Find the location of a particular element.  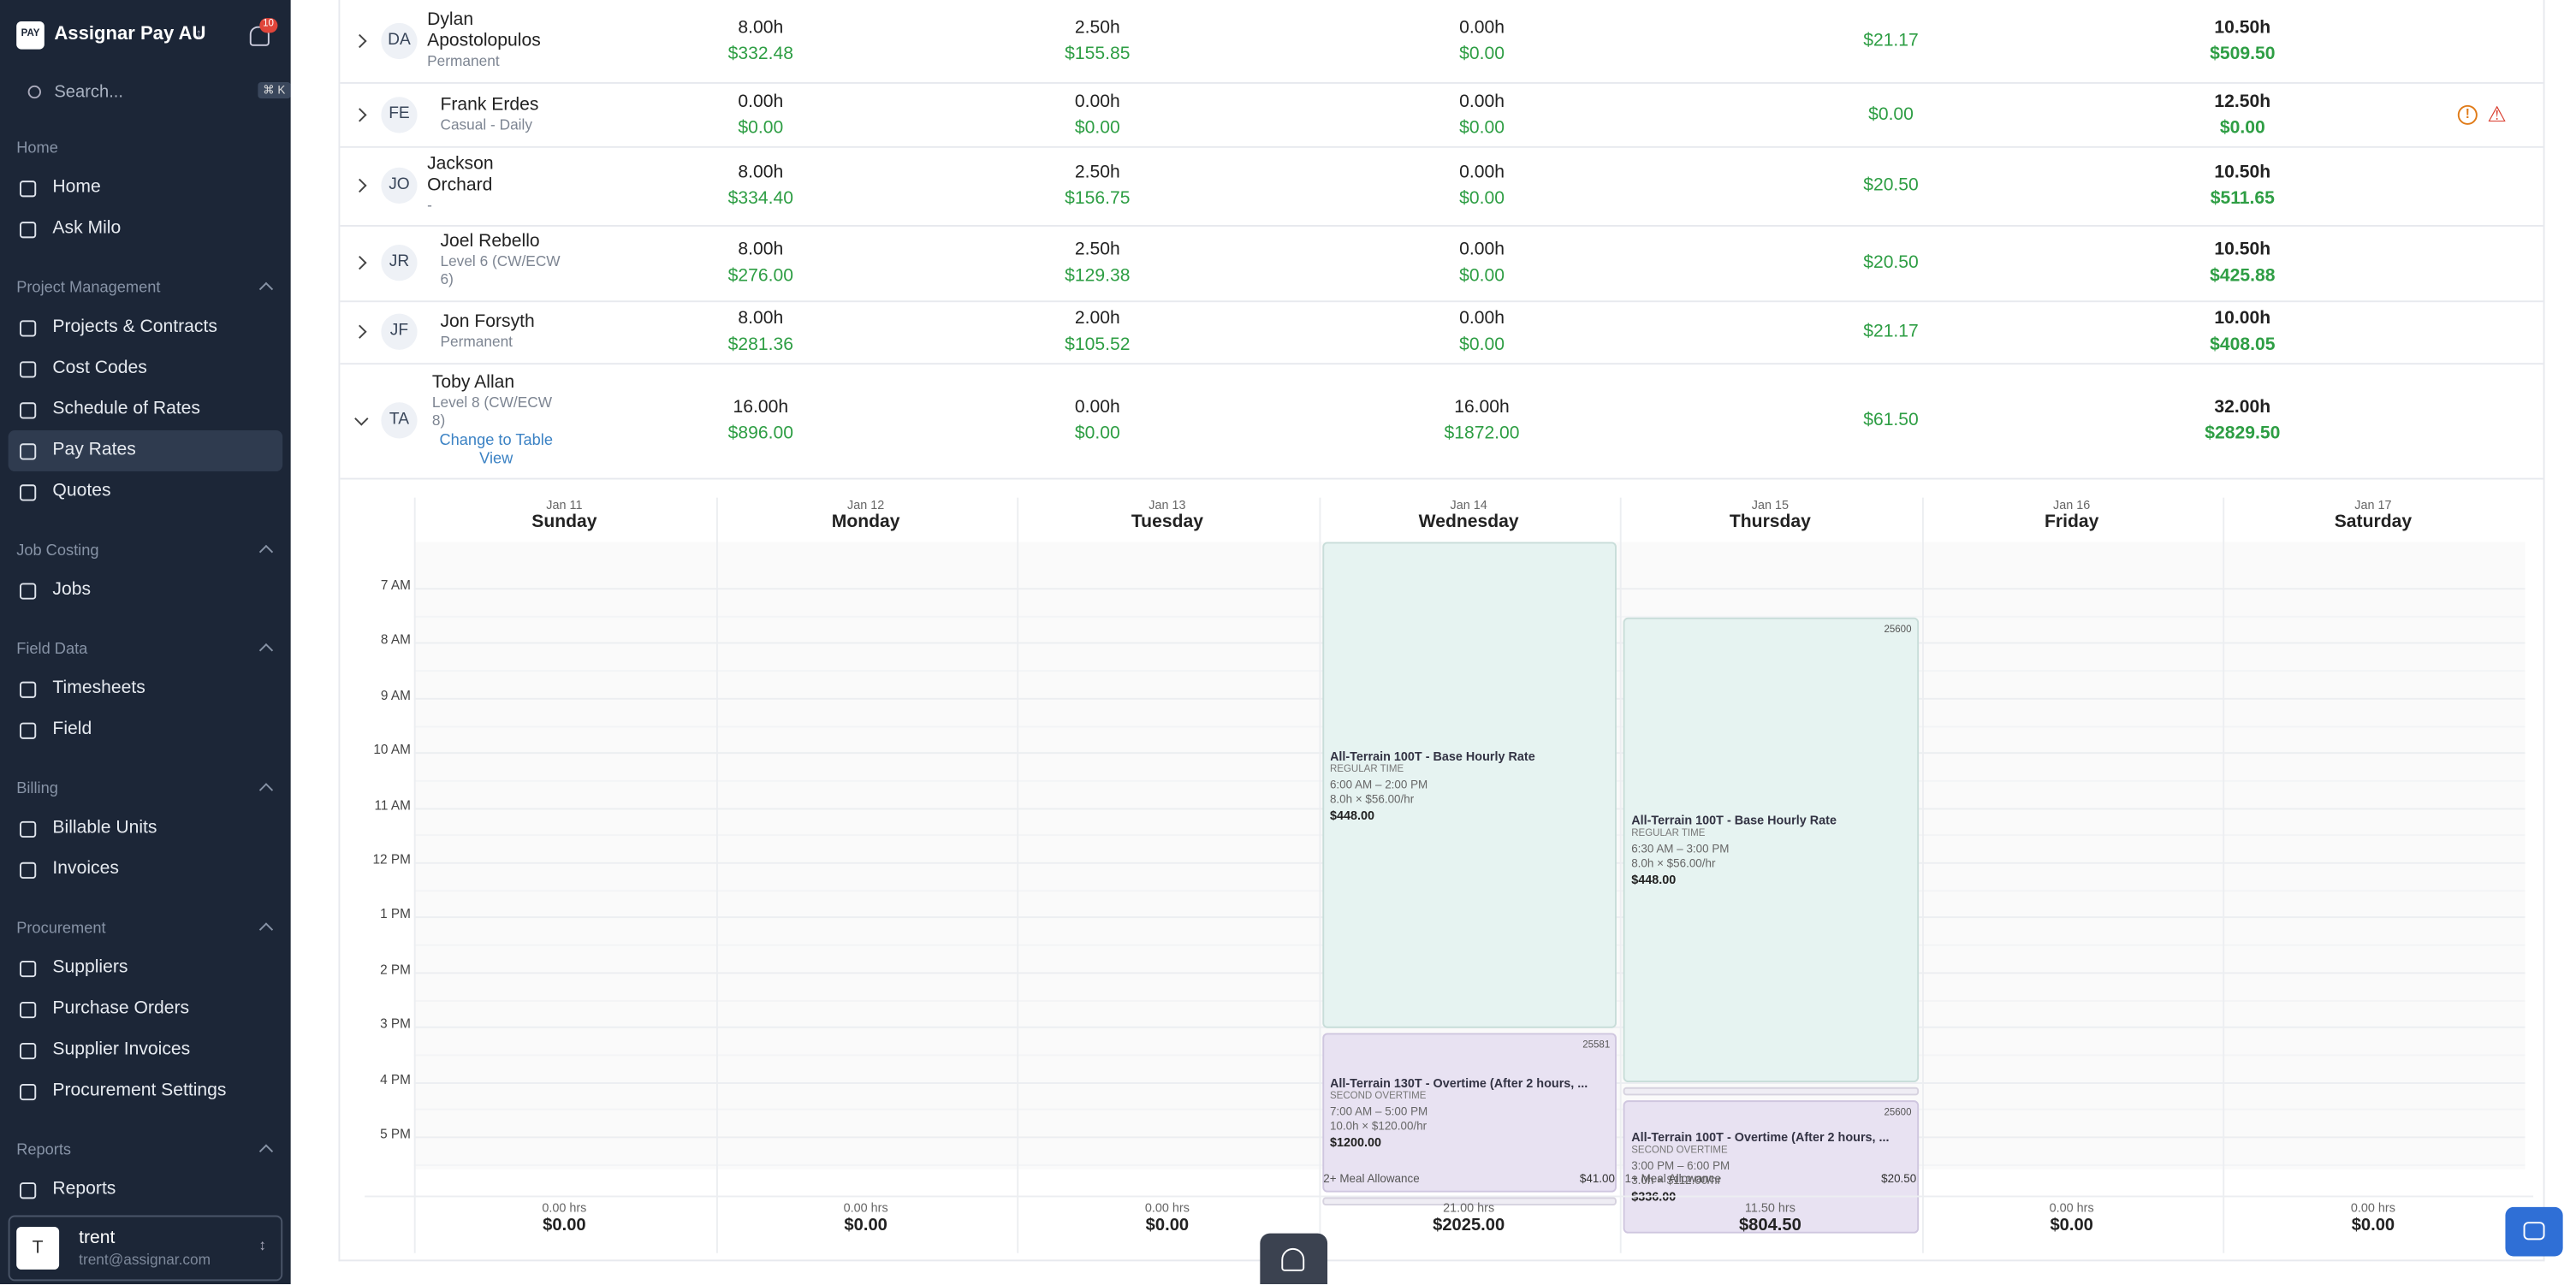

hour-label: 7 AM is located at coordinates (395, 585).